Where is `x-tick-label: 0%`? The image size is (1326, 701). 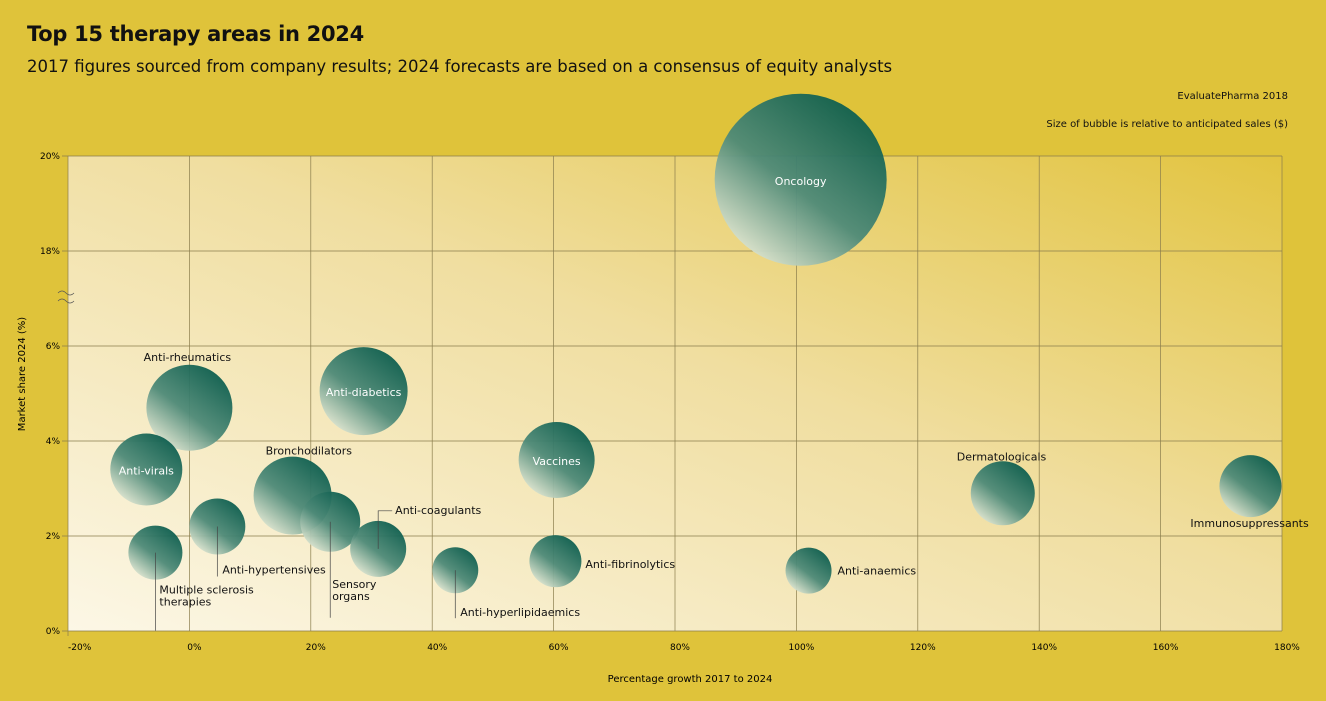
x-tick-label: 0% is located at coordinates (194, 648).